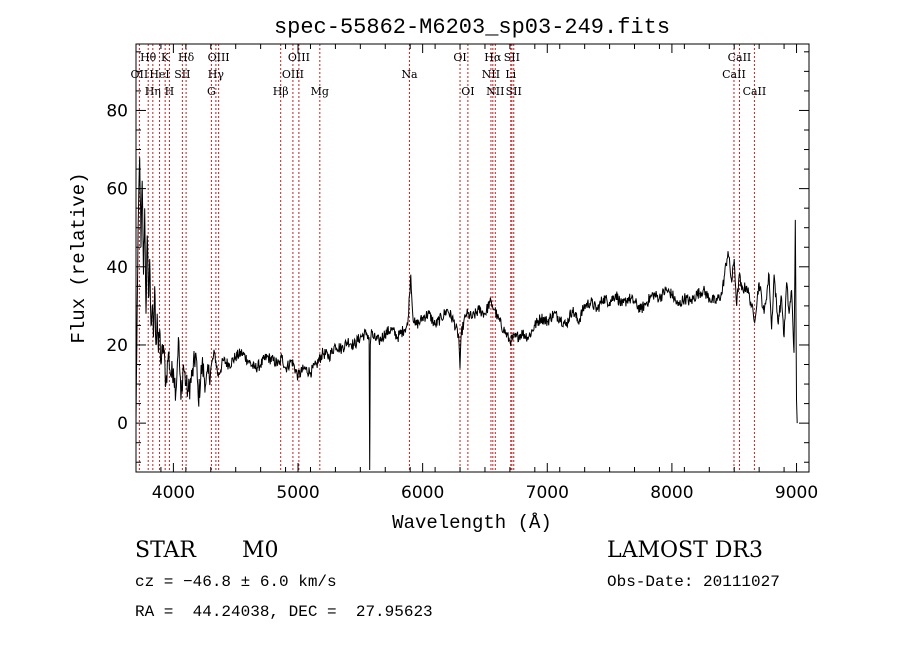 This screenshot has width=900, height=649. What do you see at coordinates (170, 91) in the screenshot?
I see `spectral-line-label: H` at bounding box center [170, 91].